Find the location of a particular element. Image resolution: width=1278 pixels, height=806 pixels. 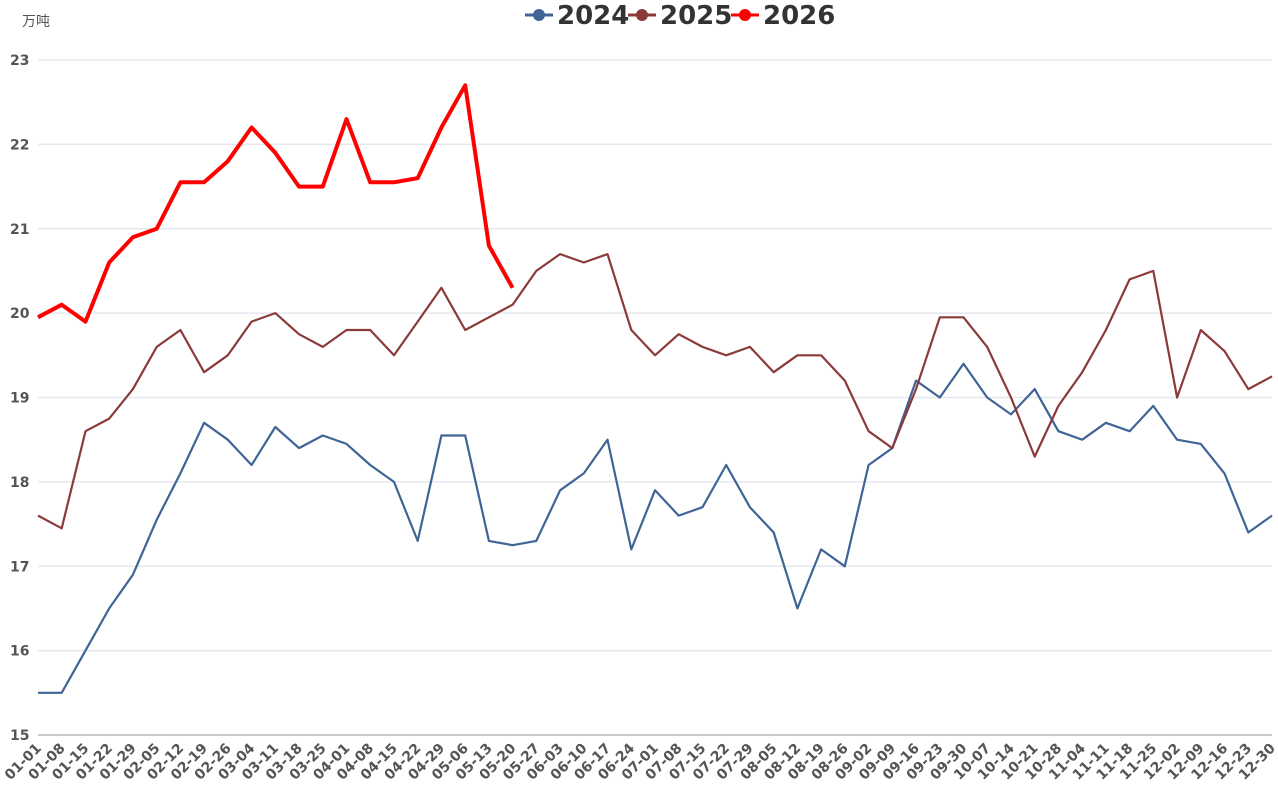

y-tick-label: 23 is located at coordinates (19, 61).